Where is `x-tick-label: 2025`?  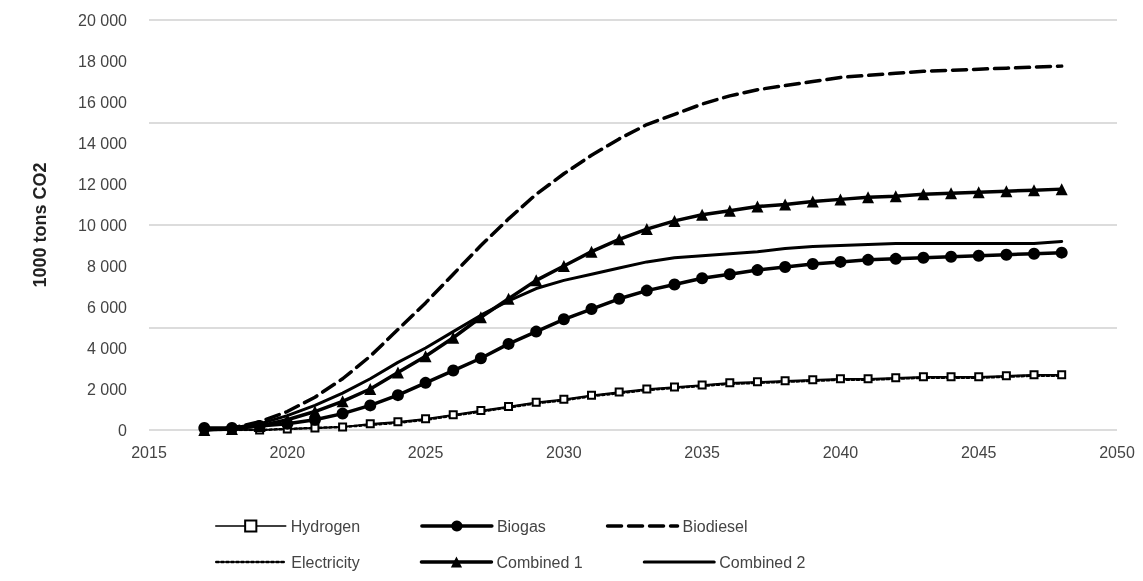
x-tick-label: 2025 is located at coordinates (425, 452).